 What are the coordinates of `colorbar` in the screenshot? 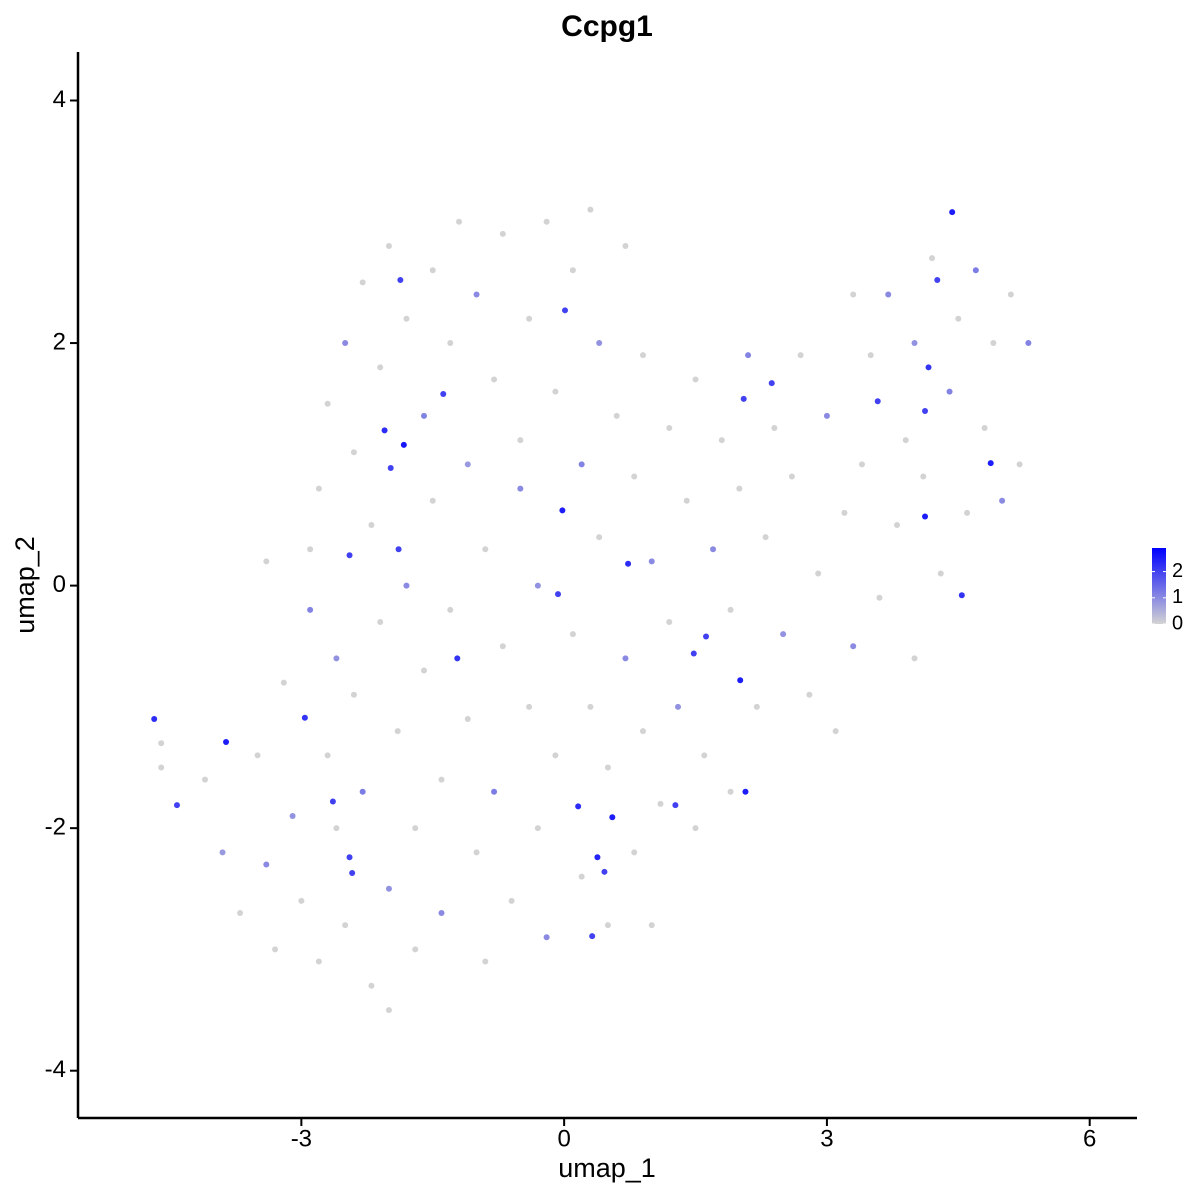 It's located at (1159, 586).